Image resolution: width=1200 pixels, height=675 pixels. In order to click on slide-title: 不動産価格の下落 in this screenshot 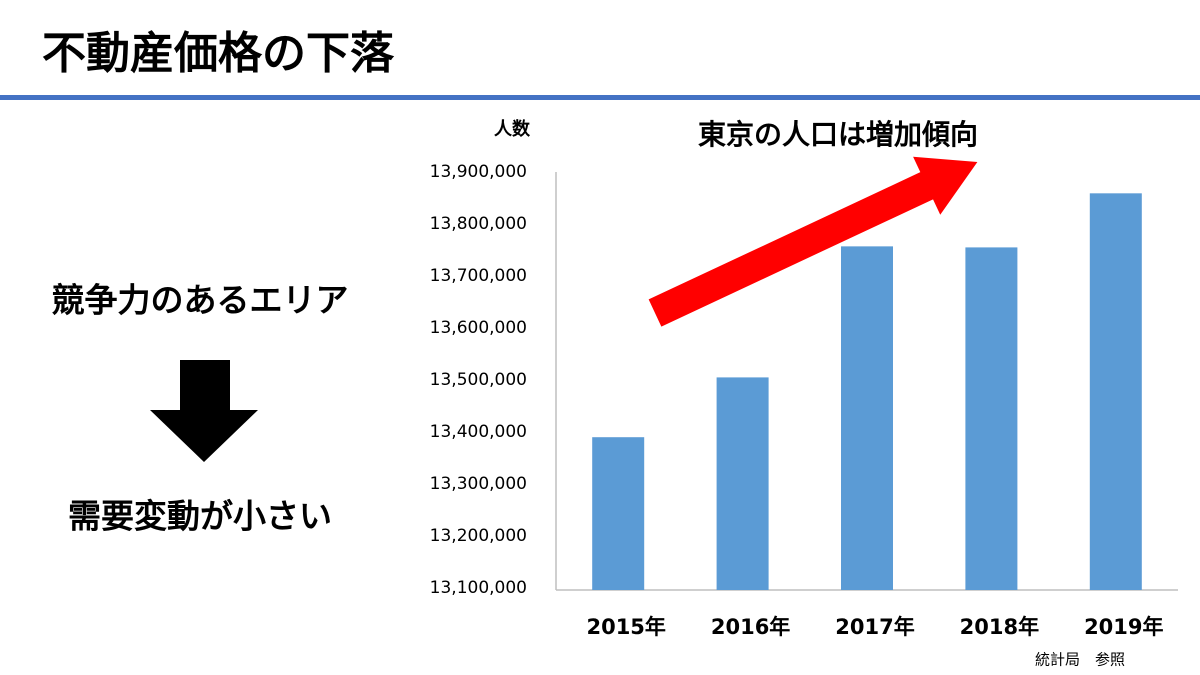, I will do `click(218, 53)`.